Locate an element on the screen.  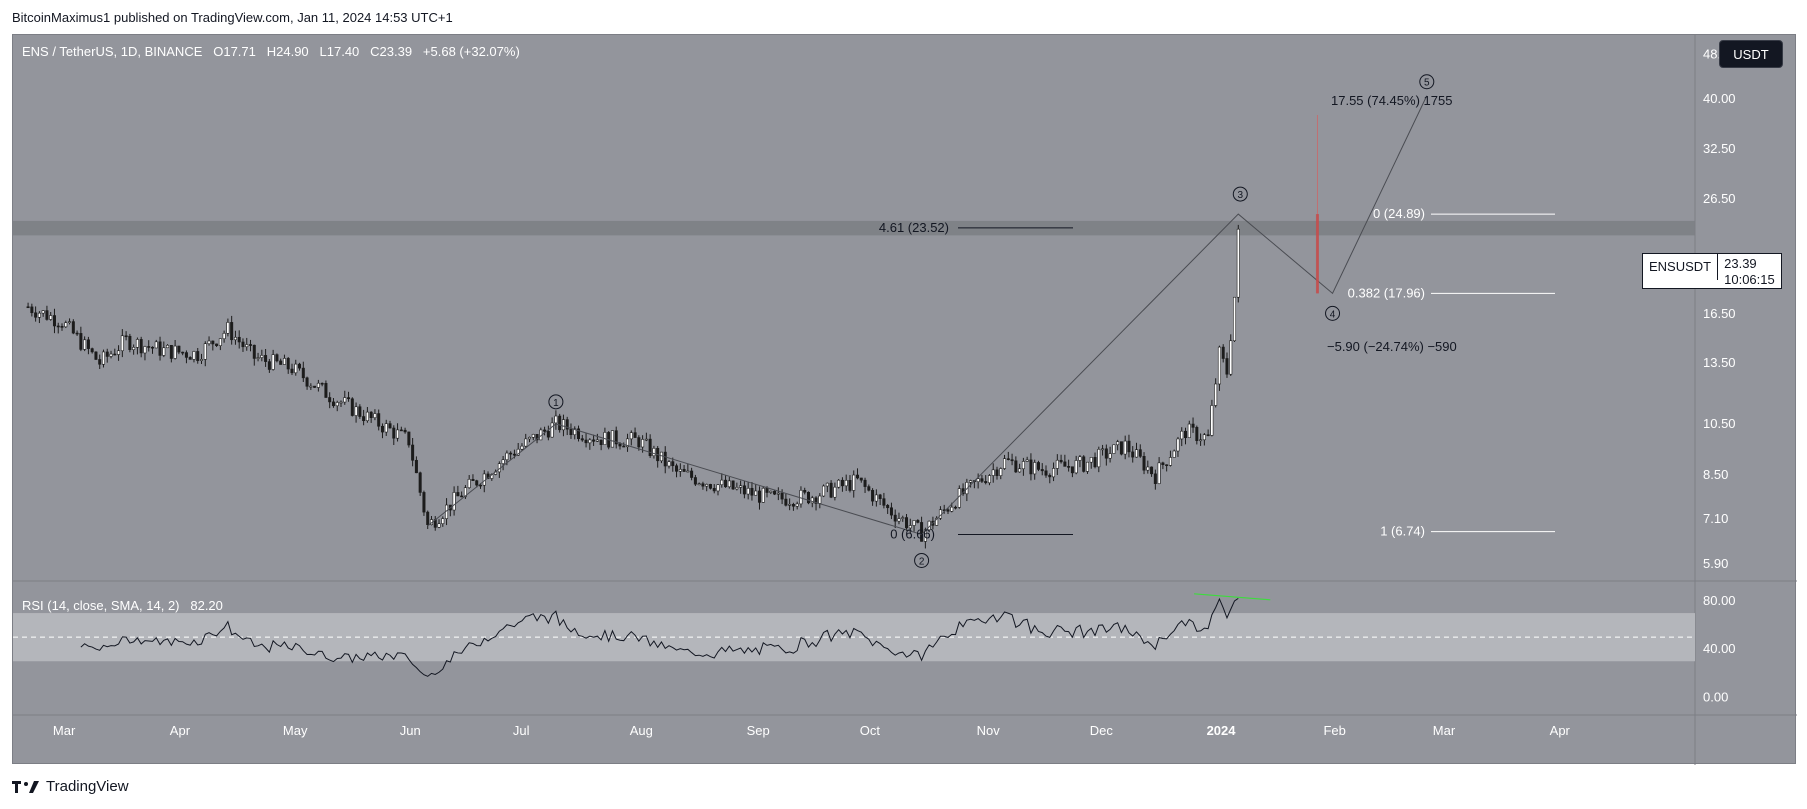
price-tag-symbol: ENSUSDT is located at coordinates (1681, 267).